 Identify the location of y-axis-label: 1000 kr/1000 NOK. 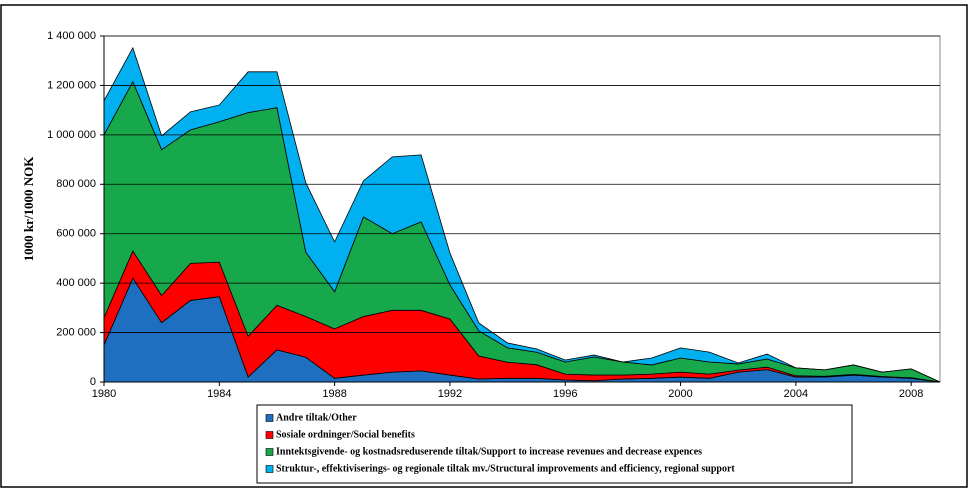
(28, 209).